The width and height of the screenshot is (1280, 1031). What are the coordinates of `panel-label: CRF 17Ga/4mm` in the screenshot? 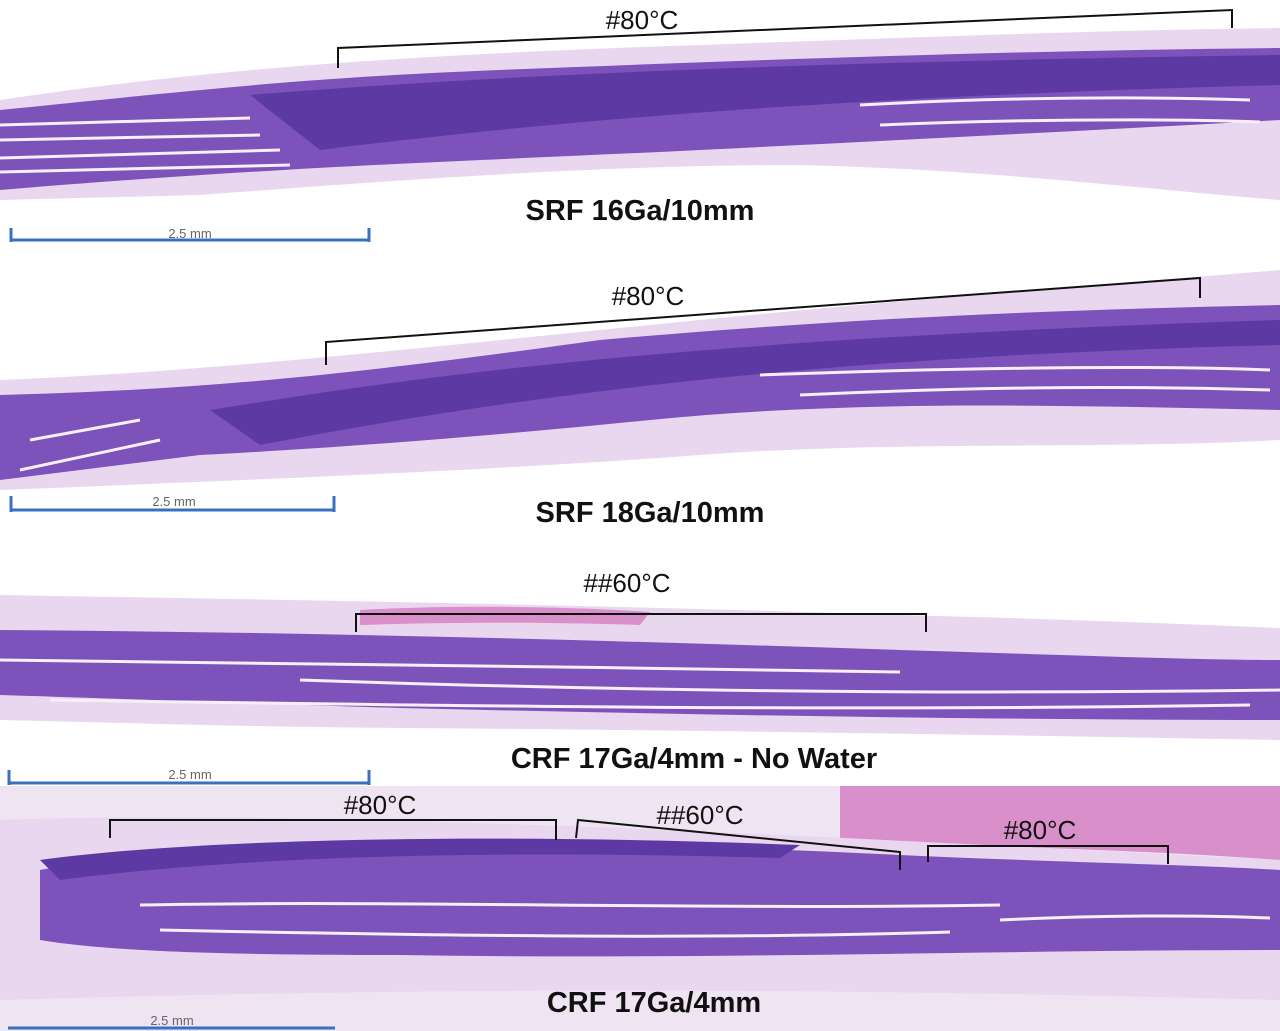 It's located at (654, 1003).